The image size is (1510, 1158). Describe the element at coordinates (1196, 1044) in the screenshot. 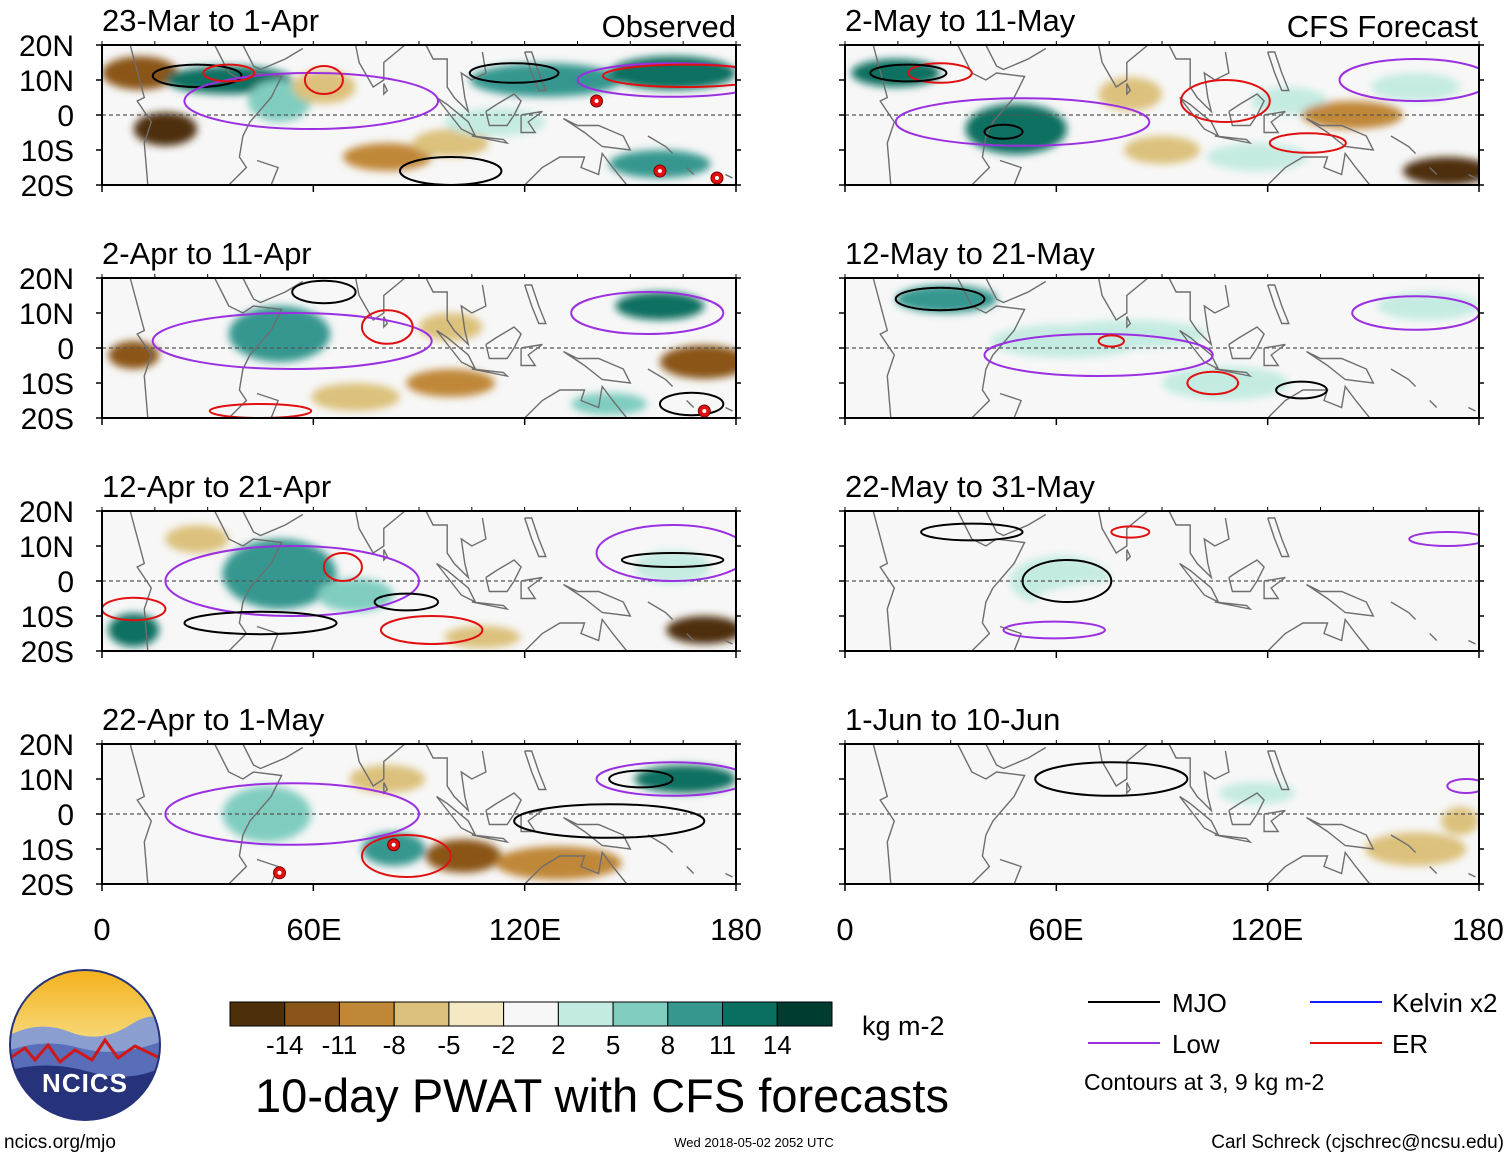

I see `legend-low-label: Low` at that location.